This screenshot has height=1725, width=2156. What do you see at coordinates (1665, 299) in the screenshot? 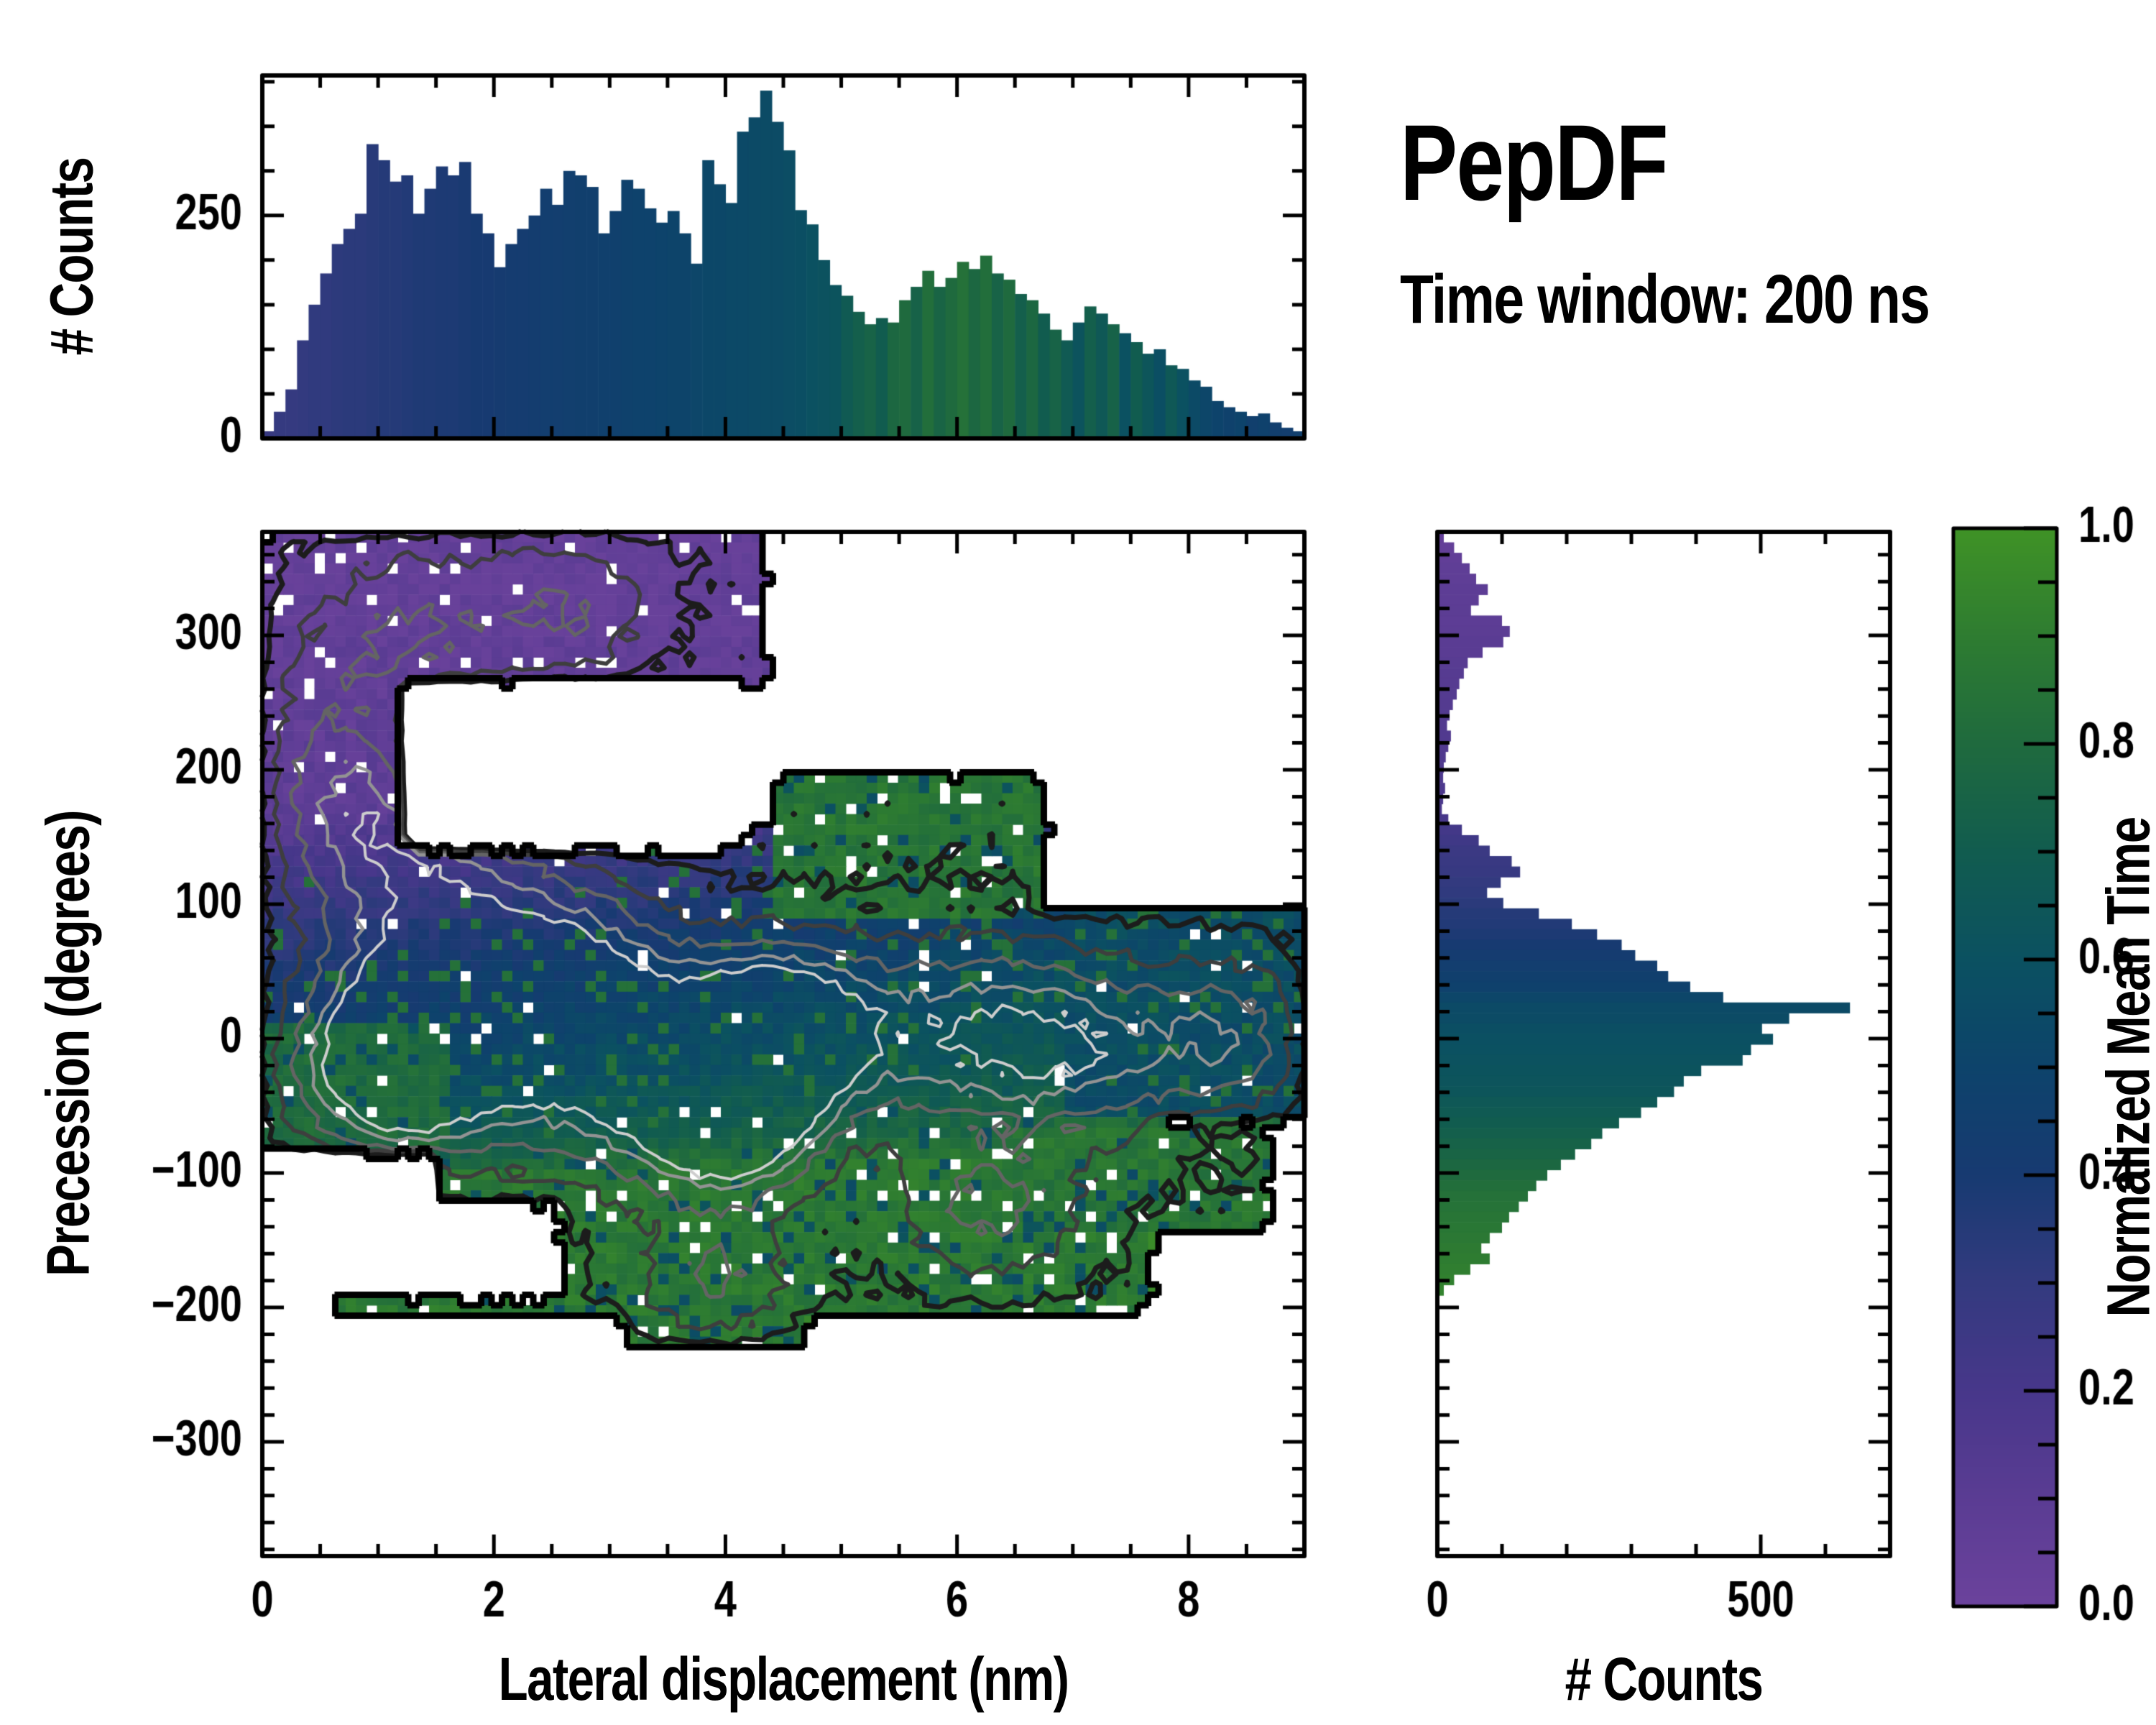
I see `figure-subtitle: Time window: 200 ns` at bounding box center [1665, 299].